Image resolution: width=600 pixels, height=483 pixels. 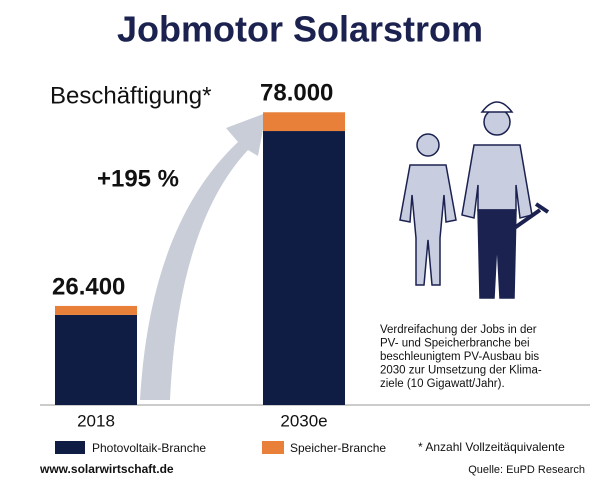 I want to click on note-line: PV- und Speicherbranche bei, so click(x=455, y=344).